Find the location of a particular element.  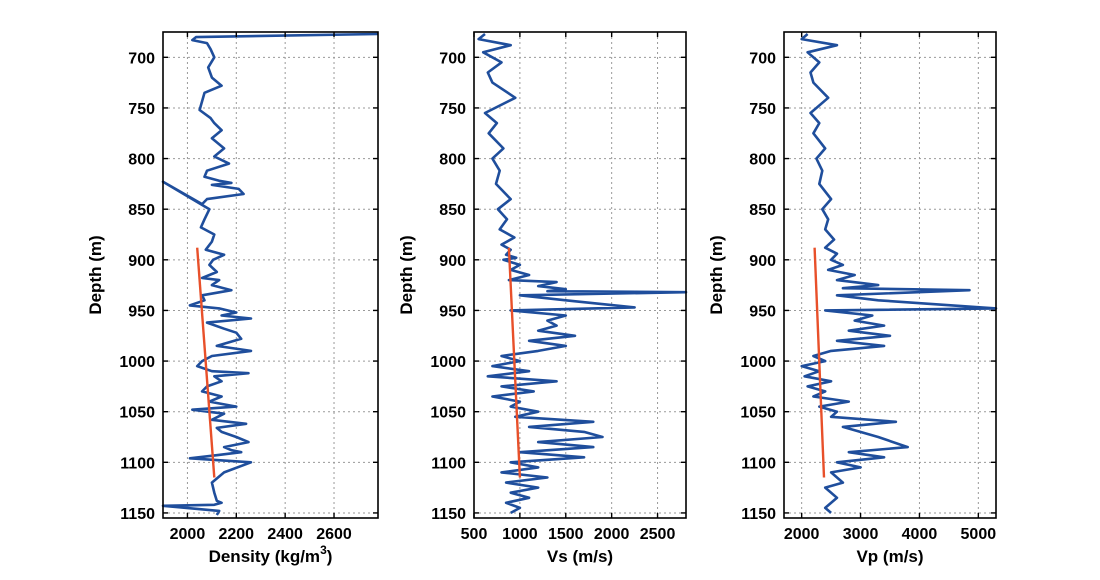

density-y-tick-label: 750 is located at coordinates (141, 109).